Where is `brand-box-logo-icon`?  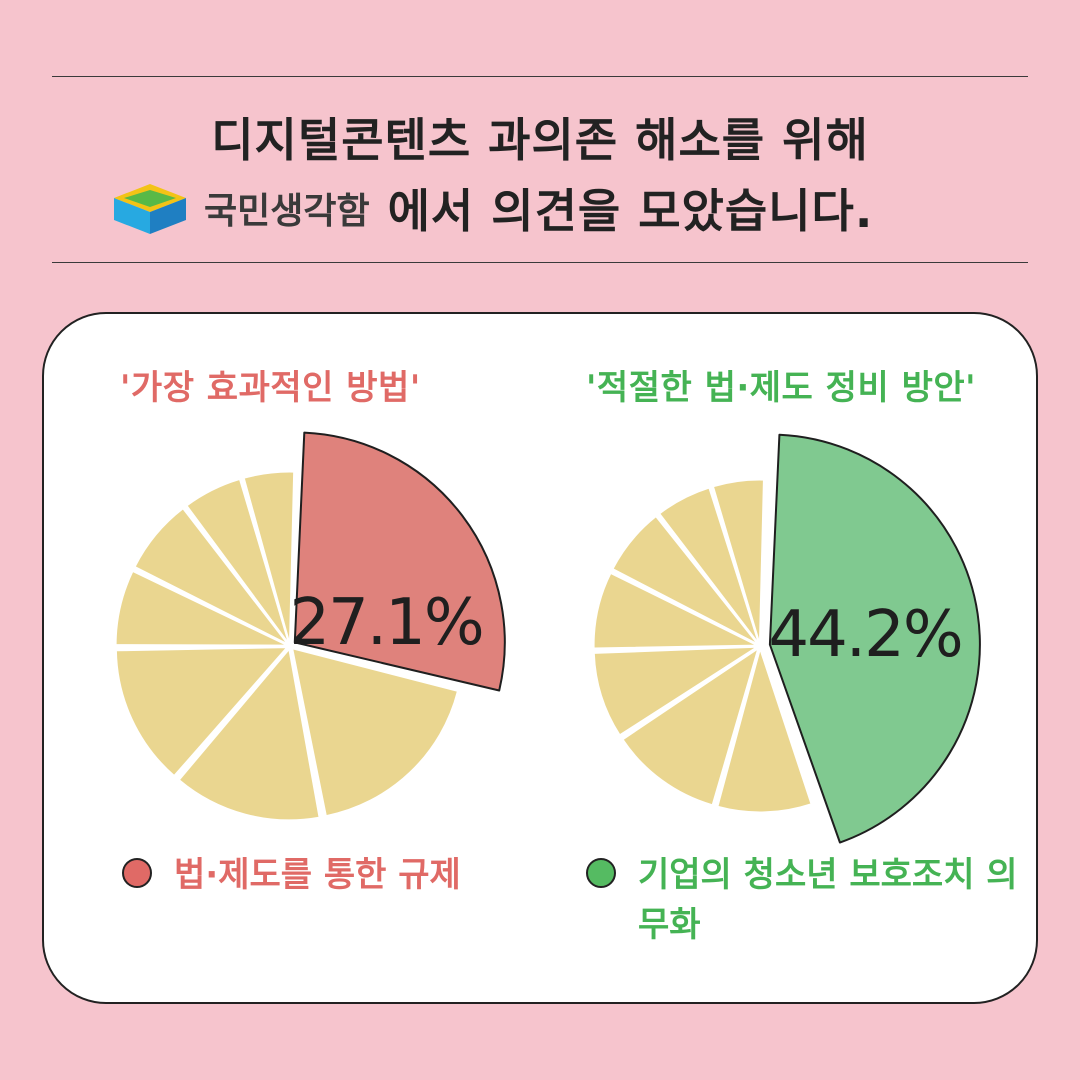 brand-box-logo-icon is located at coordinates (150, 209).